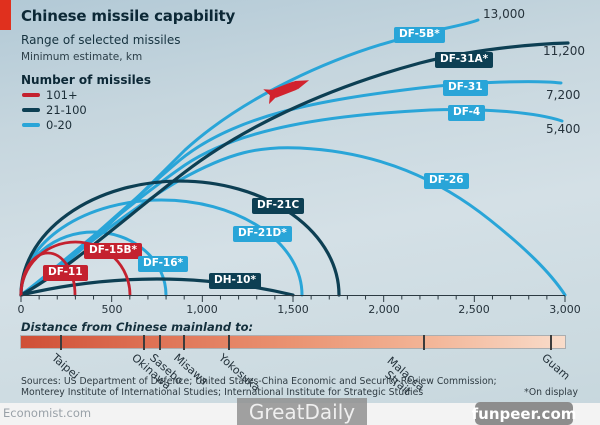  Describe the element at coordinates (464, 60) in the screenshot. I see `label-df-31a: DF-31A*` at that location.